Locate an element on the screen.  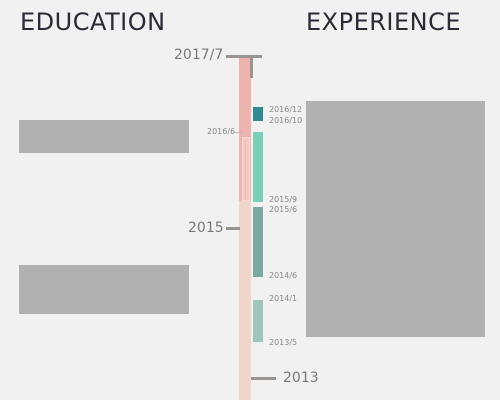
education-entry-1-redacted is located at coordinates (104, 136).